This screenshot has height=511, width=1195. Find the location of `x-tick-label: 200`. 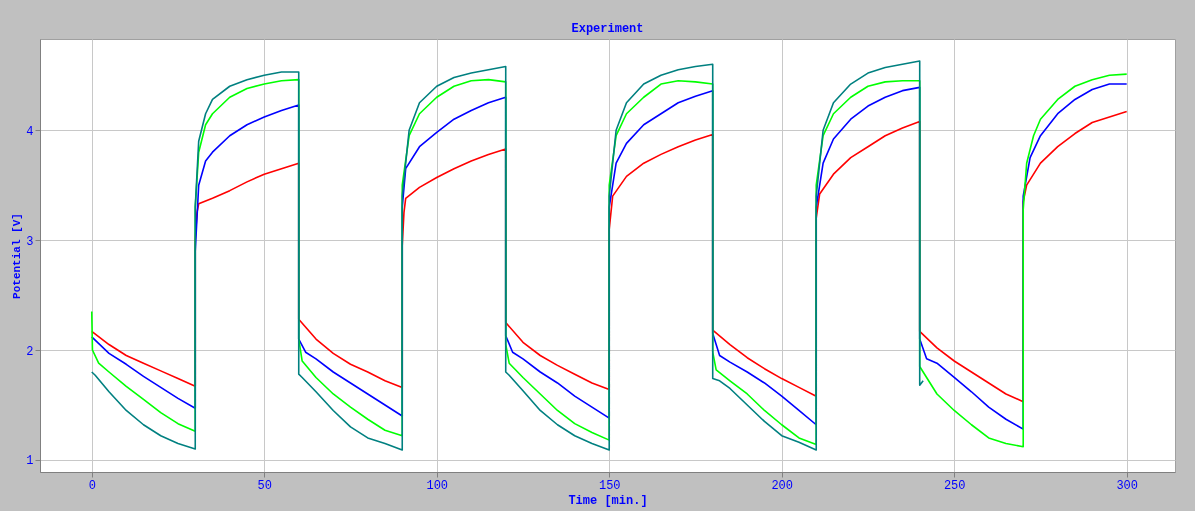

x-tick-label: 200 is located at coordinates (782, 485).